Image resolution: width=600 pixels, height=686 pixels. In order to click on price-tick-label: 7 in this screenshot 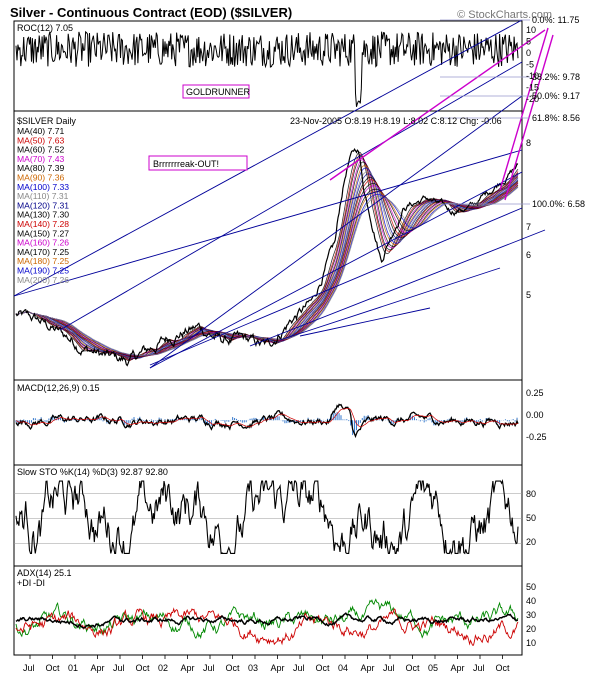, I will do `click(528, 227)`.